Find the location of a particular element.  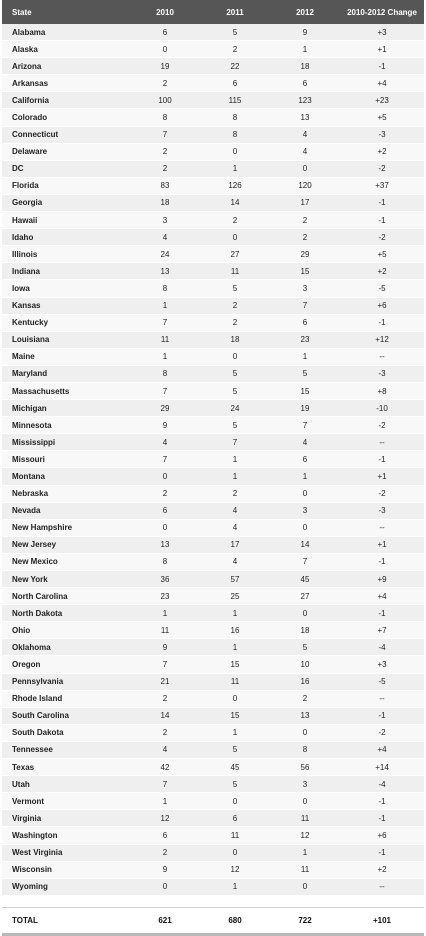

cell-2010: 29 is located at coordinates (165, 408).